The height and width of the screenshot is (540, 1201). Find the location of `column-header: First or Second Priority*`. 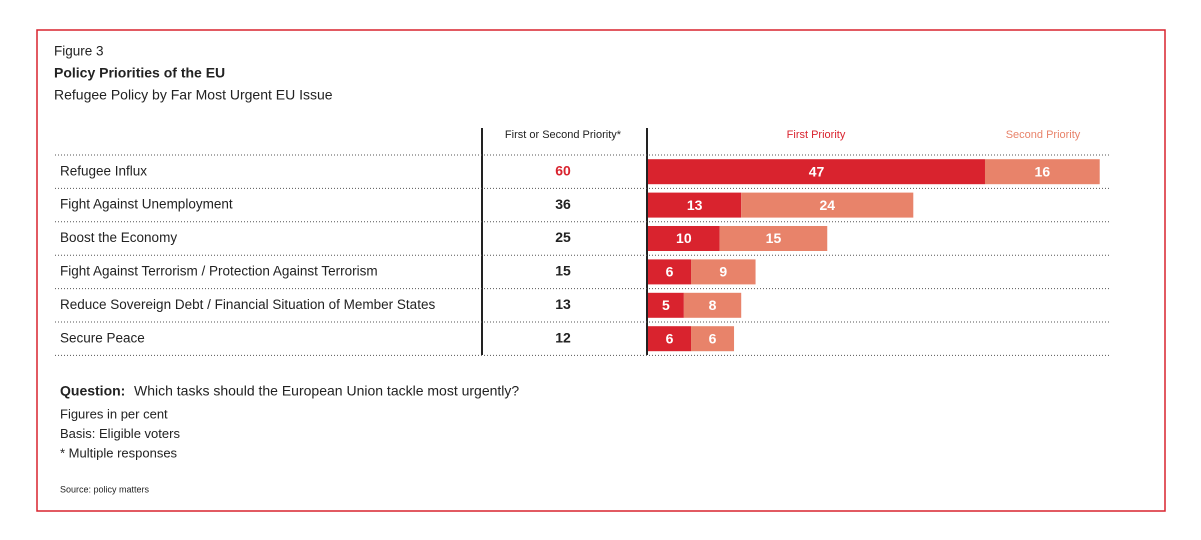

column-header: First or Second Priority* is located at coordinates (563, 135).